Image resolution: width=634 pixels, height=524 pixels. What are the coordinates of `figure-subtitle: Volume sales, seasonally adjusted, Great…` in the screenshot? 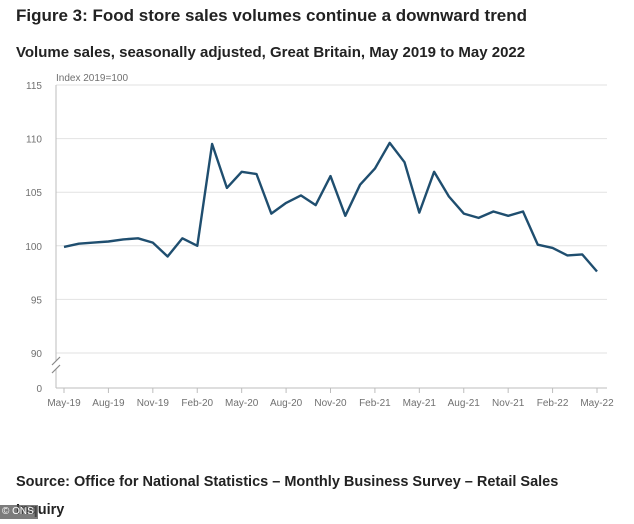 It's located at (271, 52).